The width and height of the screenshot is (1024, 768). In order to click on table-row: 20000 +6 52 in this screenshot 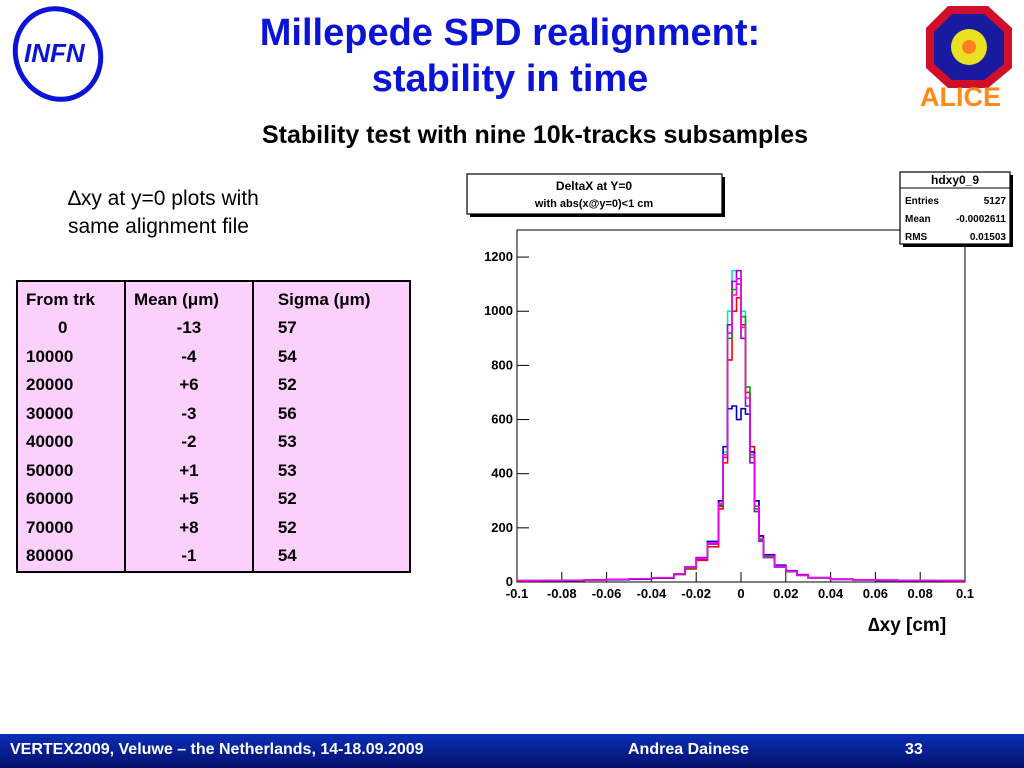, I will do `click(214, 385)`.